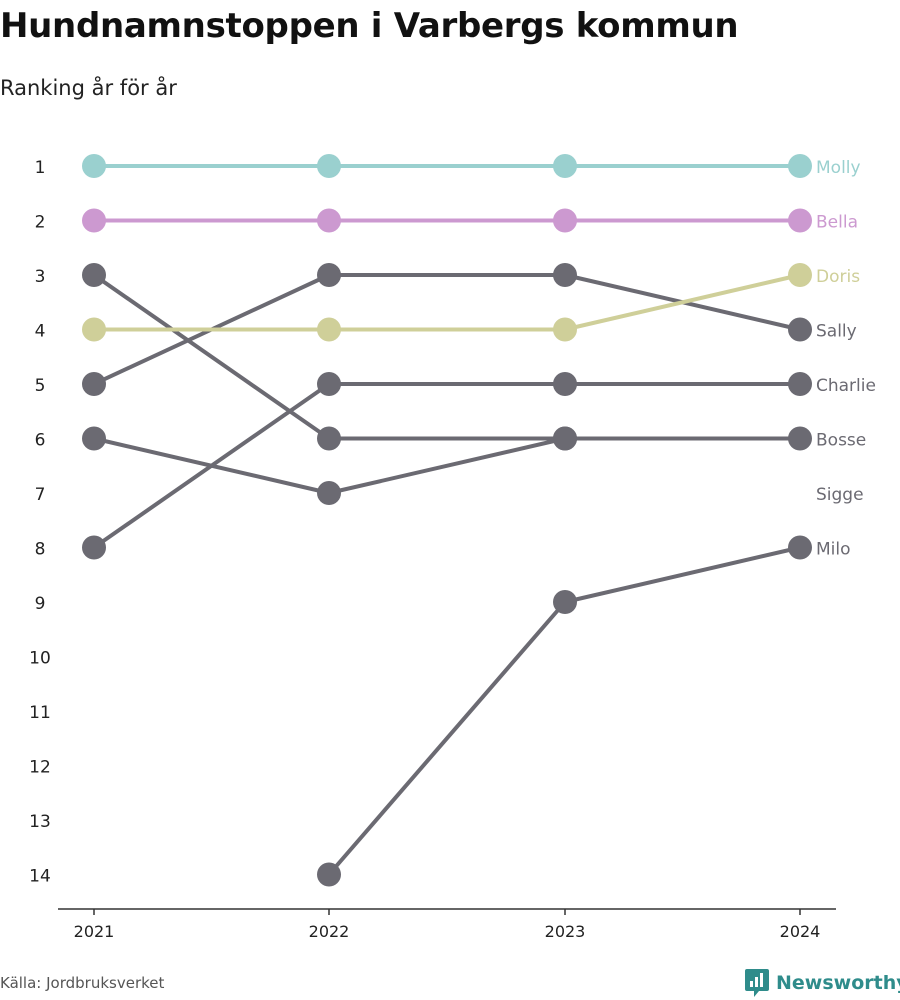 The height and width of the screenshot is (1000, 900). Describe the element at coordinates (88, 88) in the screenshot. I see `chart-subtitle: Ranking år för år` at that location.